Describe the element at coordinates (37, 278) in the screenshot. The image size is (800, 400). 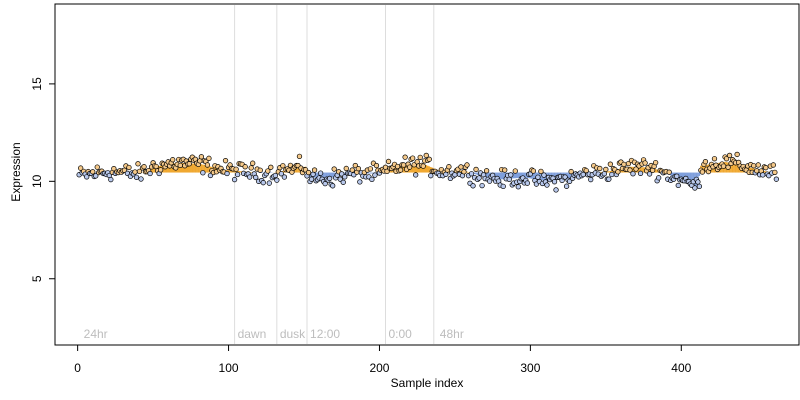
I see `y-tick-label: 5` at that location.